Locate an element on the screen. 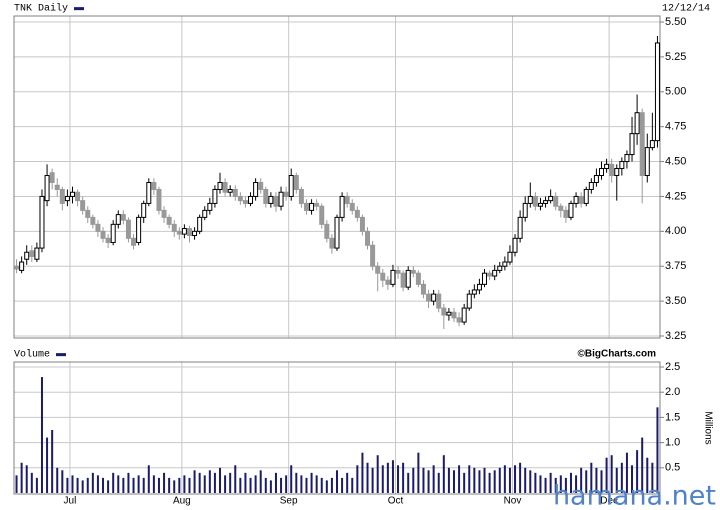 This screenshot has height=510, width=720. y-tick-label: 4.50 is located at coordinates (675, 161).